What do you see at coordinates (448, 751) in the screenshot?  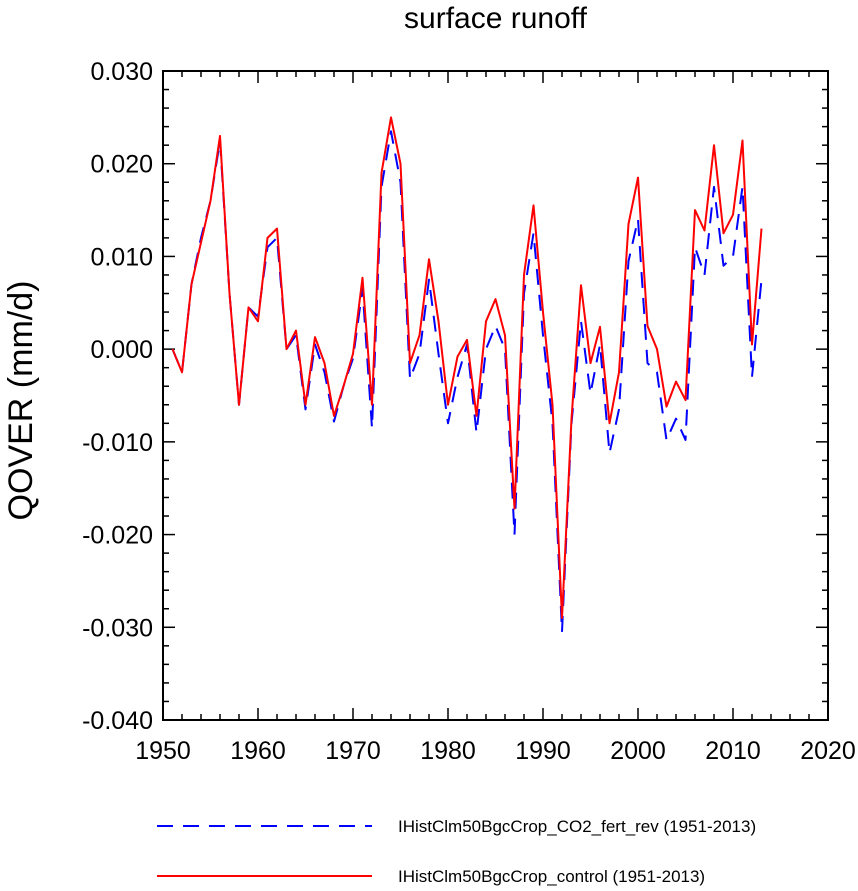 I see `x-tick-label: 1980` at bounding box center [448, 751].